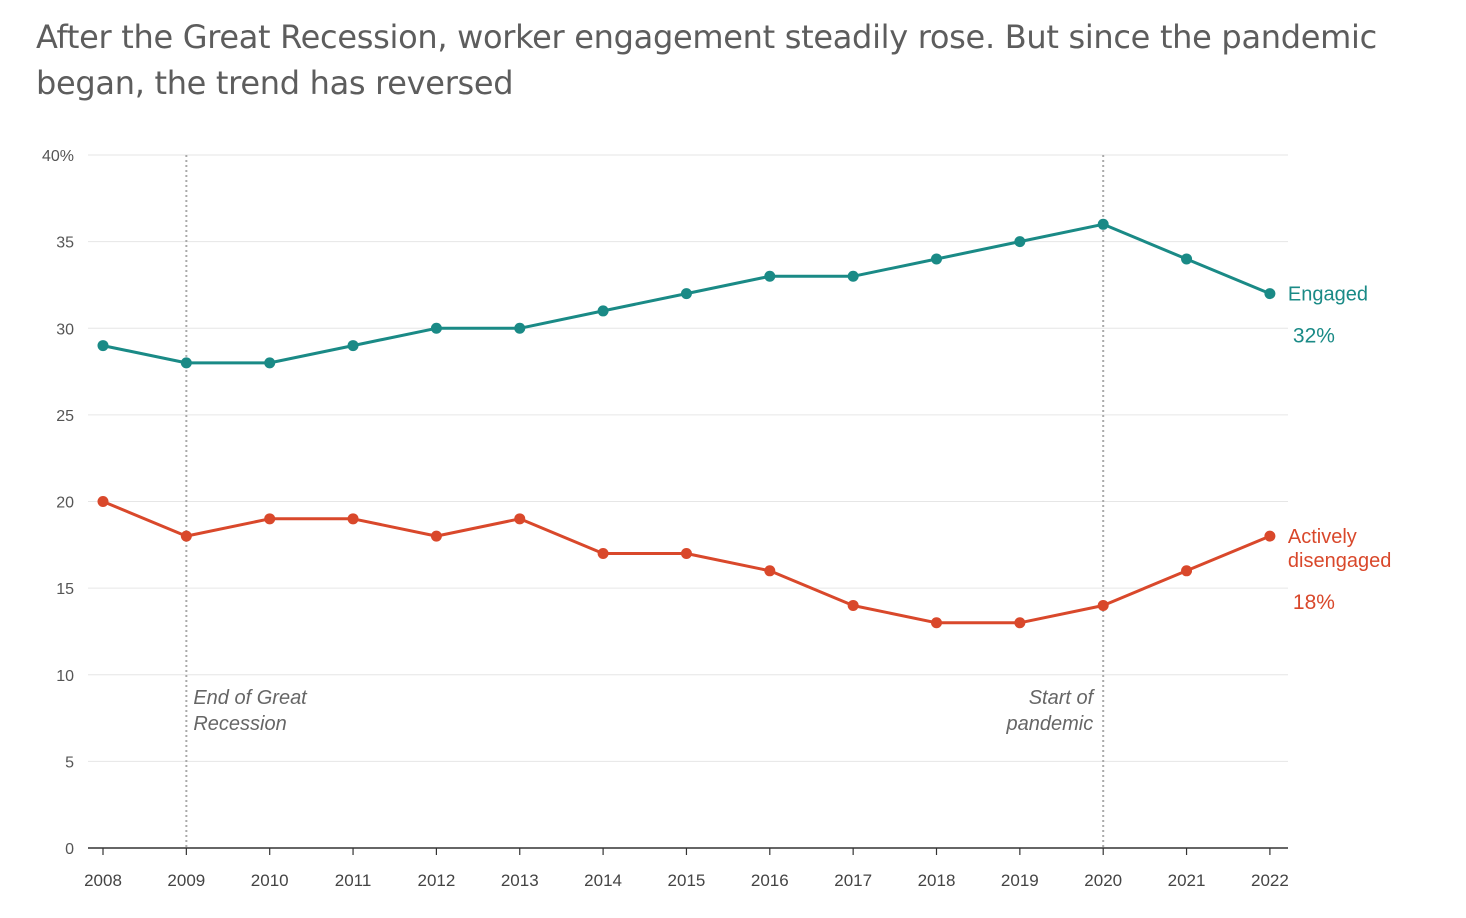  What do you see at coordinates (65, 589) in the screenshot?
I see `y-tick-label: 15` at bounding box center [65, 589].